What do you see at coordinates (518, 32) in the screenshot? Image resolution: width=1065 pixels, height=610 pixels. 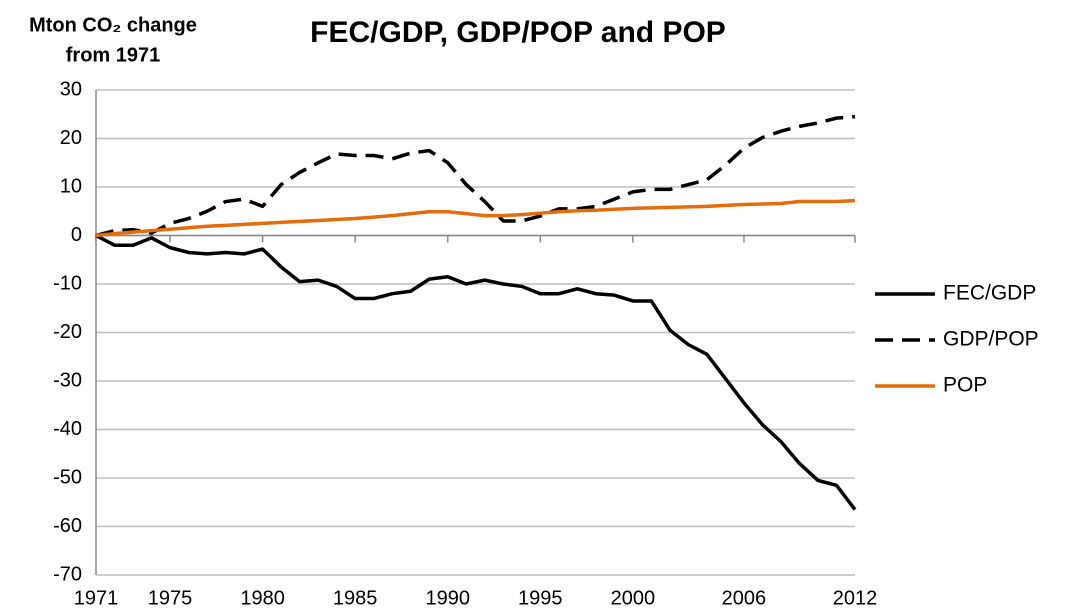 I see `chart-title: FEC/GDP, GDP/POP and POP` at bounding box center [518, 32].